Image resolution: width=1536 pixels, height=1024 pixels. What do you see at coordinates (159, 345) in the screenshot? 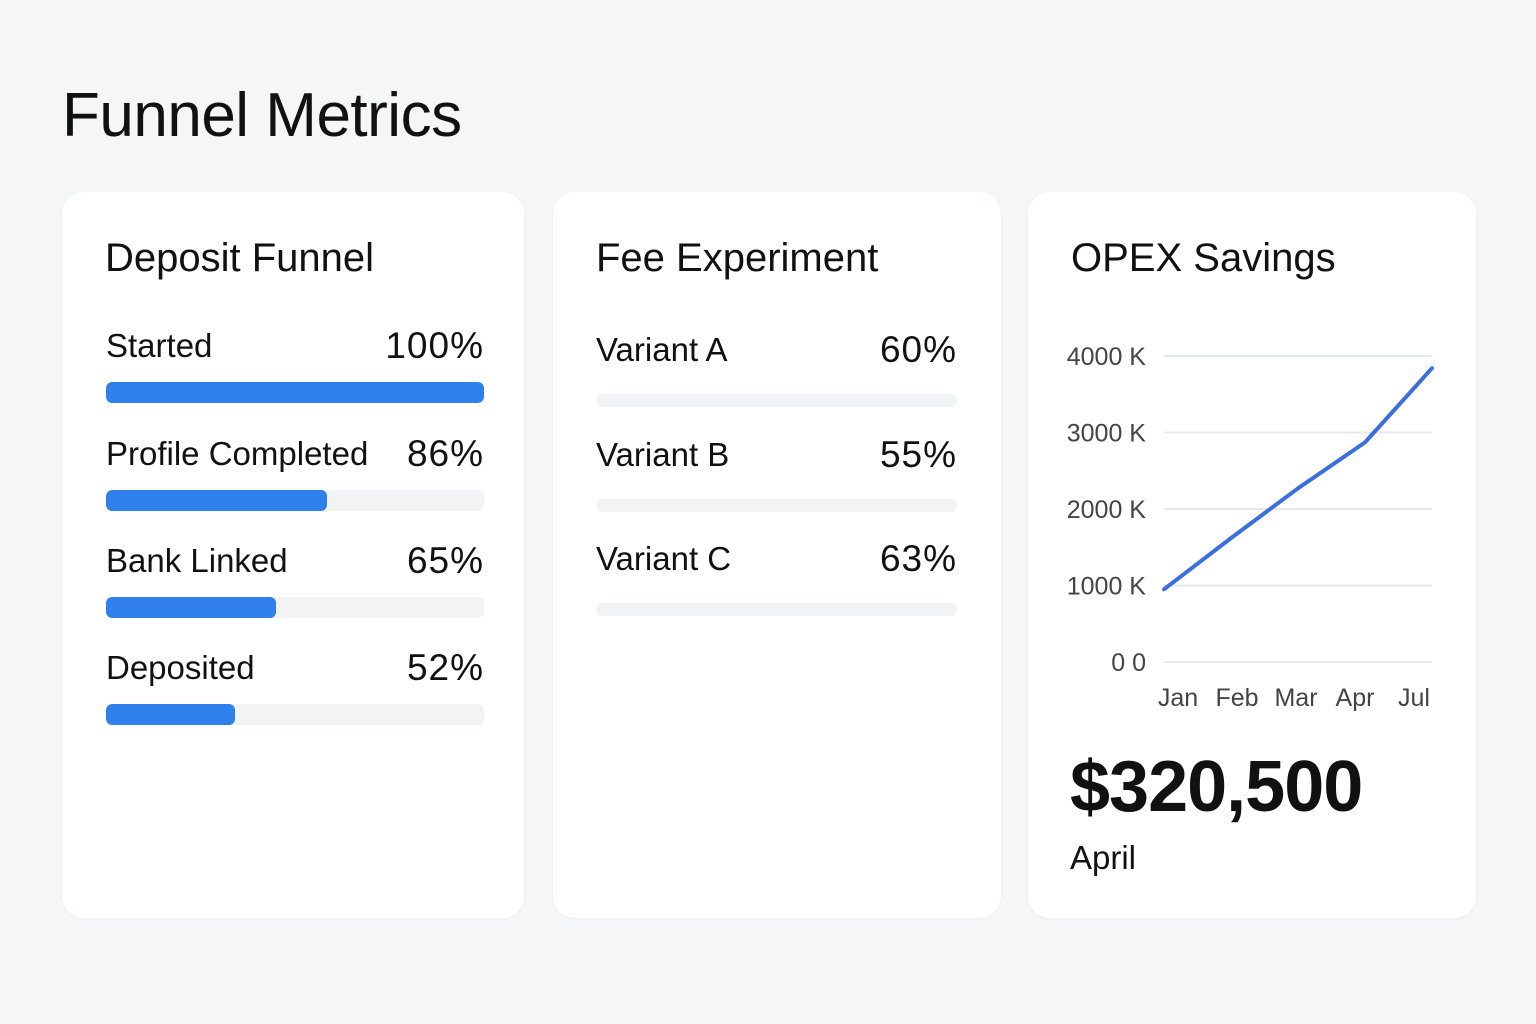
I see `funnel-step-label: Started` at bounding box center [159, 345].